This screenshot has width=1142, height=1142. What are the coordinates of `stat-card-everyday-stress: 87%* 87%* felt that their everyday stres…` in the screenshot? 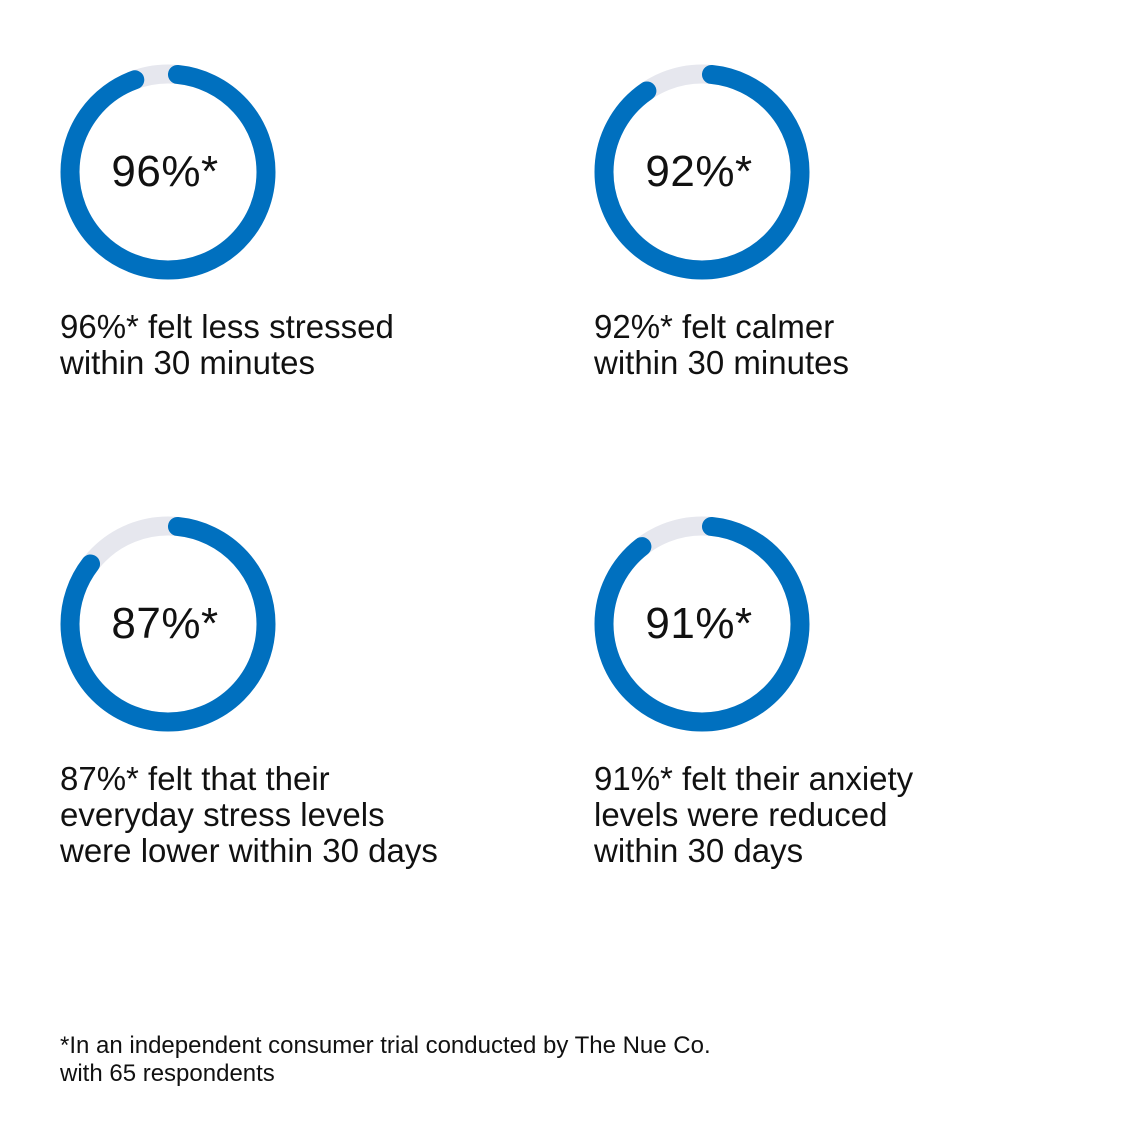 It's located at (300, 714).